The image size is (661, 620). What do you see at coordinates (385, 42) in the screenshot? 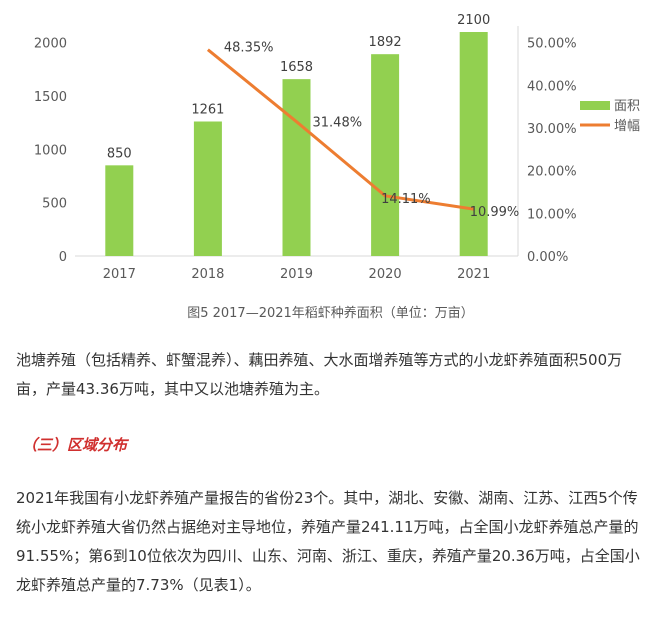
I see `bar-label-2020: 1892` at bounding box center [385, 42].